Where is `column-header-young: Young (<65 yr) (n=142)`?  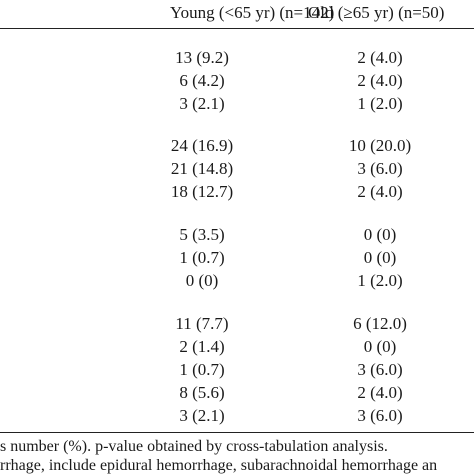 column-header-young: Young (<65 yr) (n=142) is located at coordinates (252, 12).